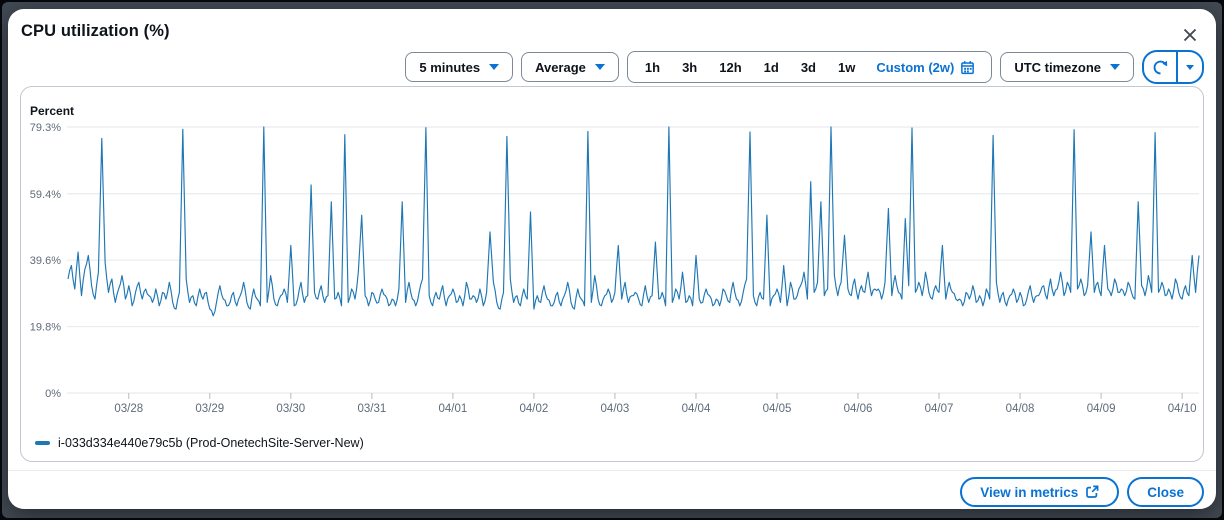  Describe the element at coordinates (696, 409) in the screenshot. I see `x-tick-label: 04/04` at that location.